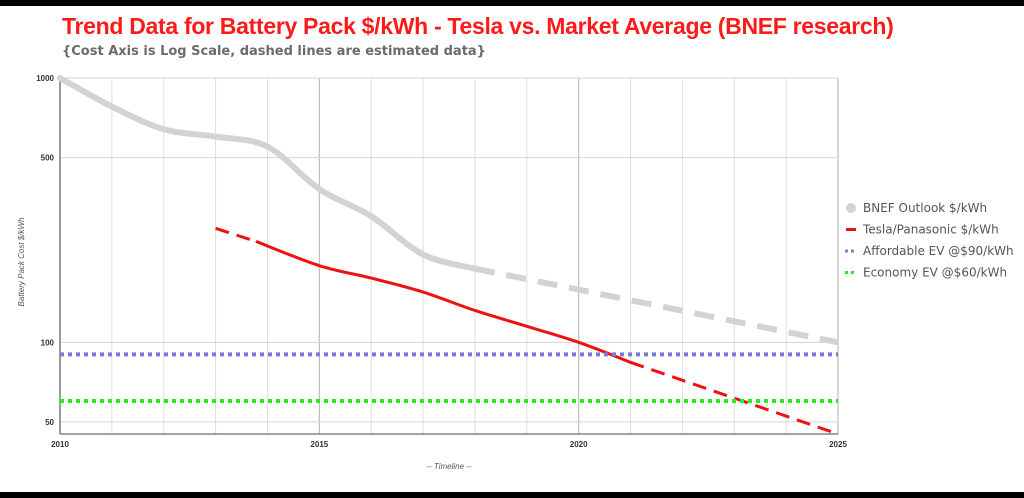 This screenshot has width=1024, height=498. I want to click on legend-label: Economy EV @$60/kWh, so click(935, 273).